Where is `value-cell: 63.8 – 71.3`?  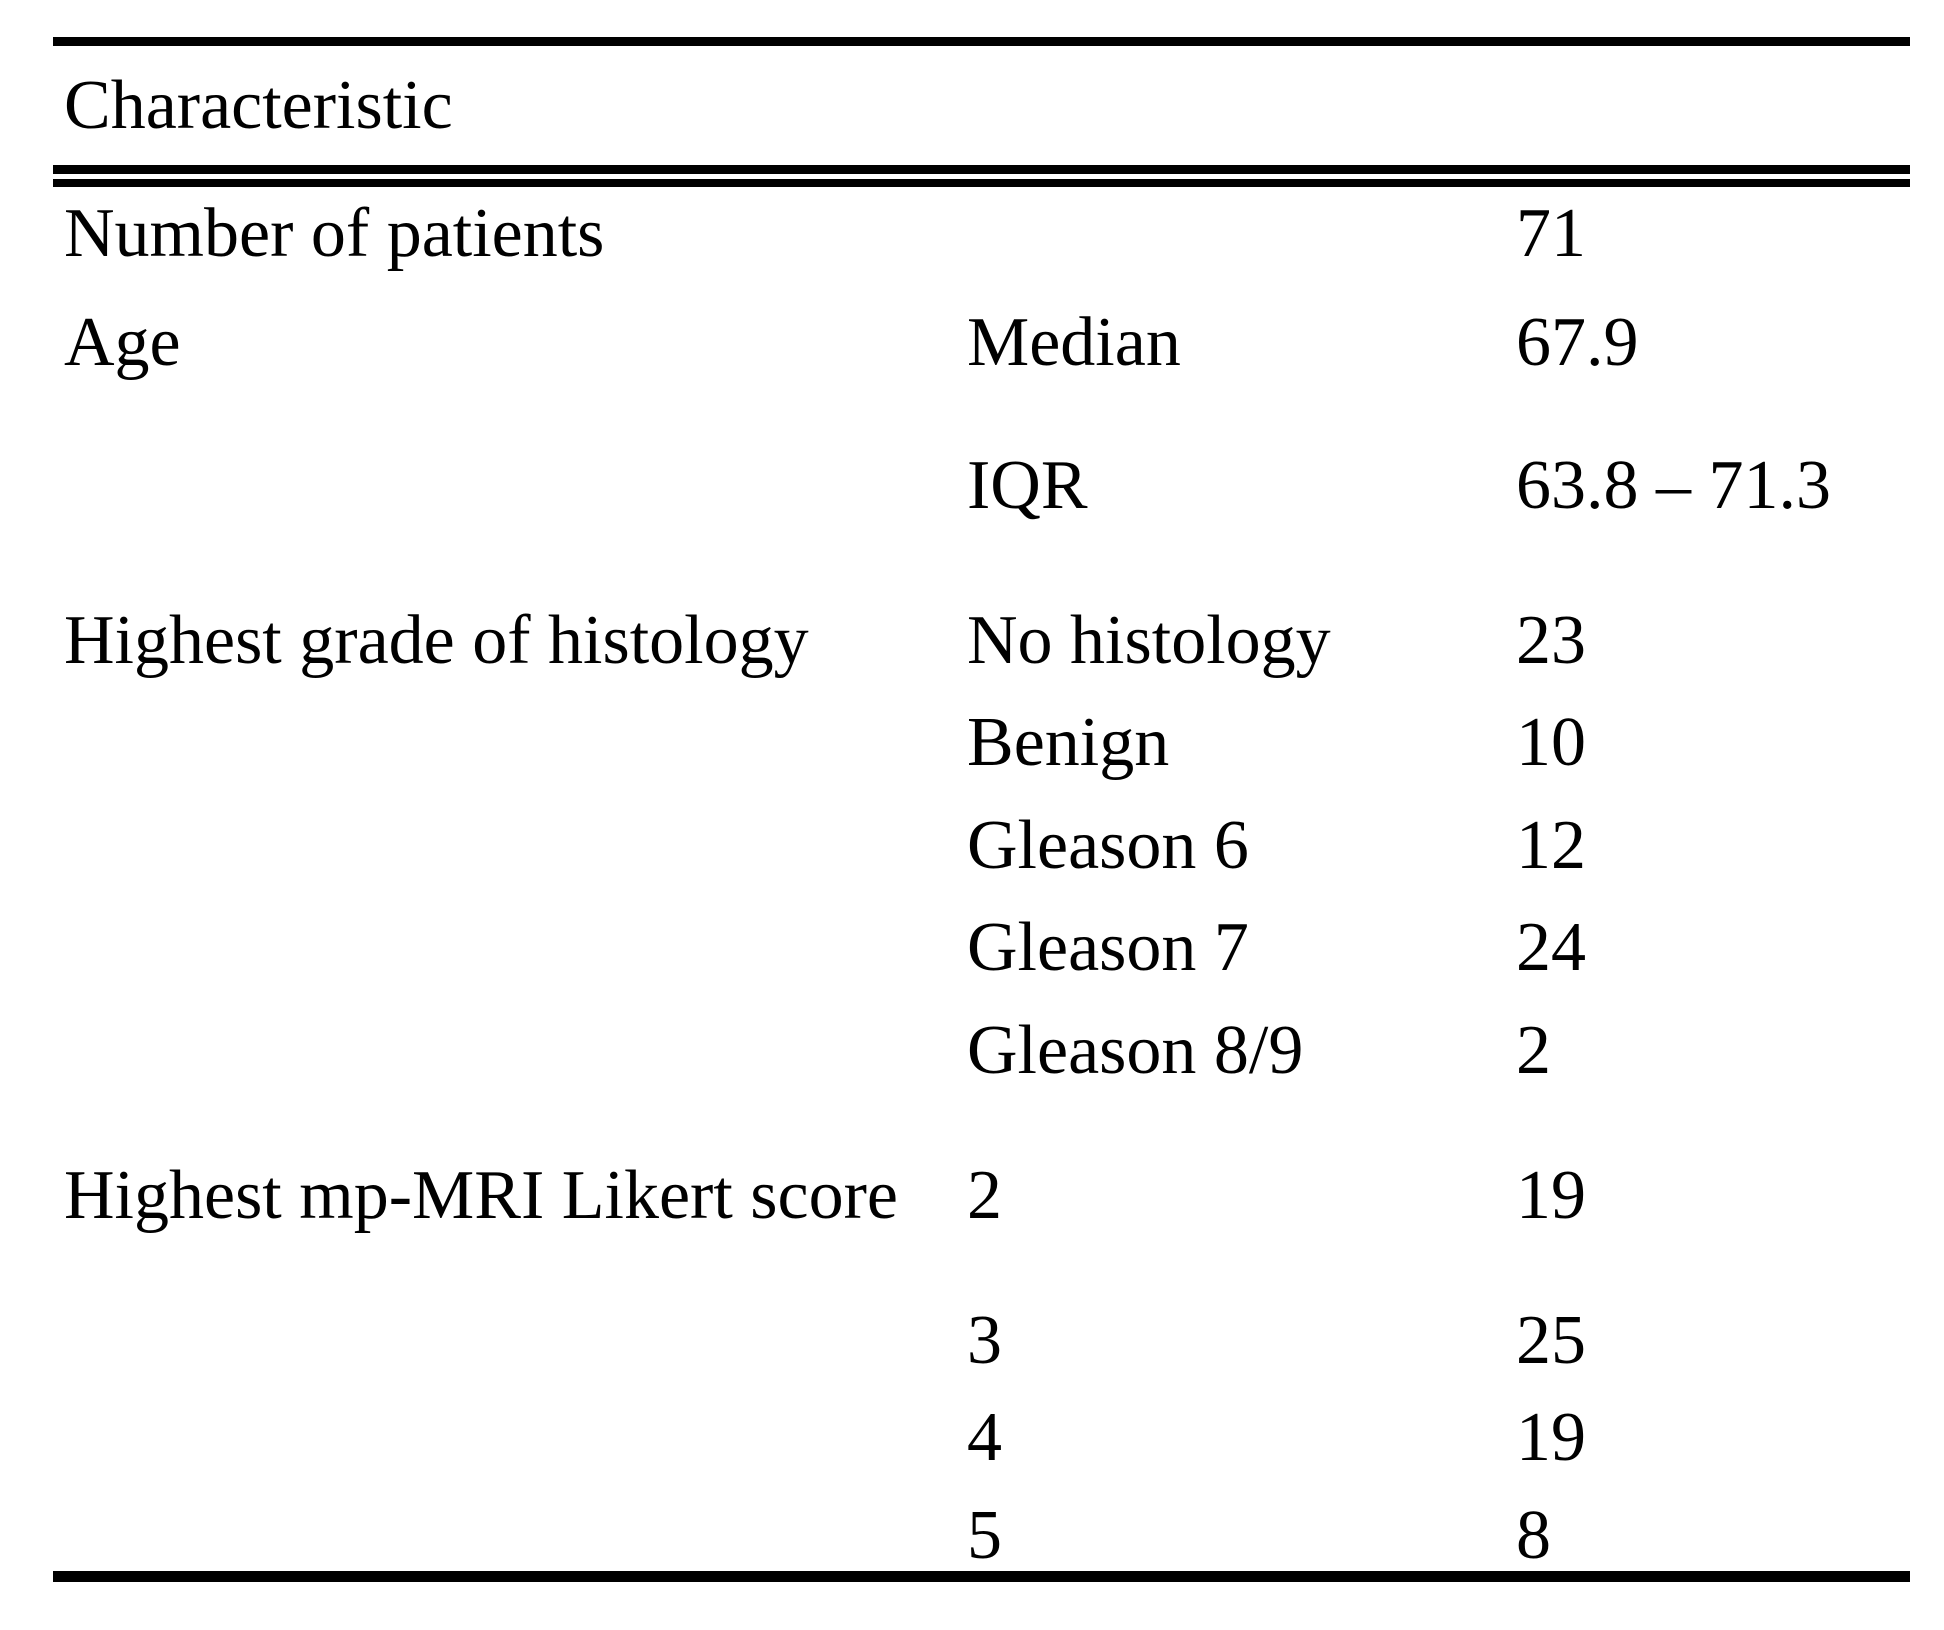 value-cell: 63.8 – 71.3 is located at coordinates (1673, 485).